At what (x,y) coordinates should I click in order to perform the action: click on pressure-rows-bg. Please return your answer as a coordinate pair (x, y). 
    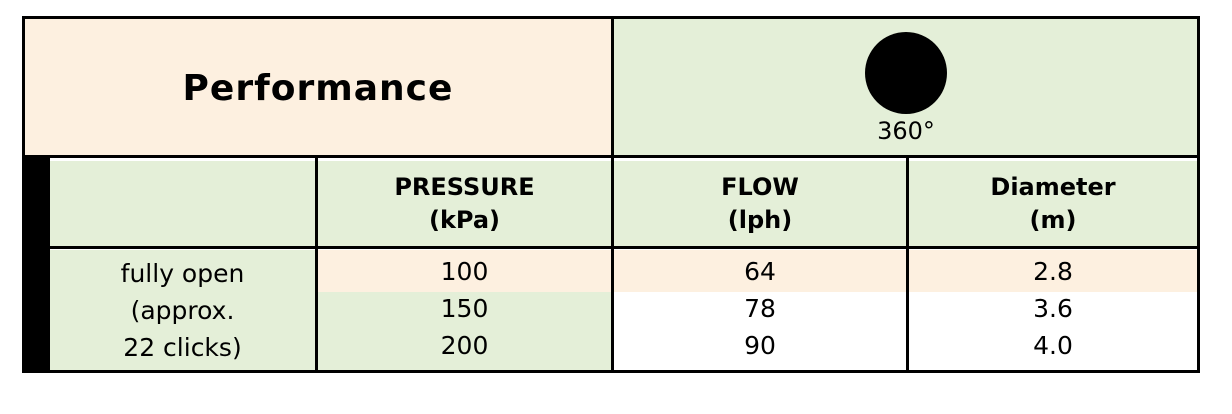
    Looking at the image, I should click on (464, 331).